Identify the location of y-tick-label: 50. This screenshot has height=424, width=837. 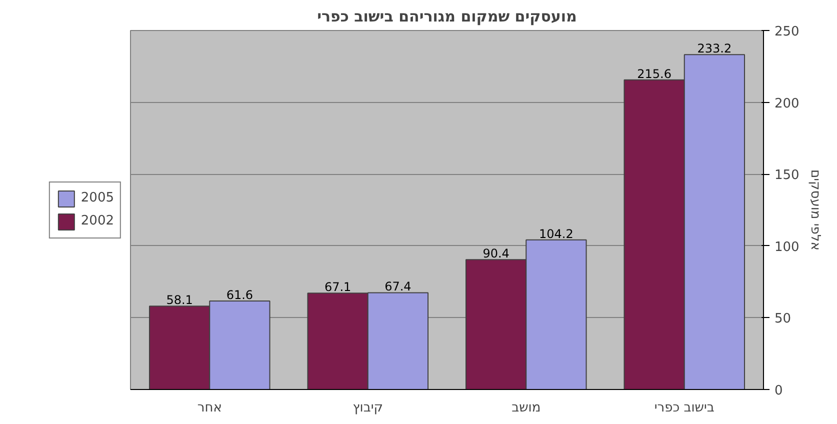
(783, 319).